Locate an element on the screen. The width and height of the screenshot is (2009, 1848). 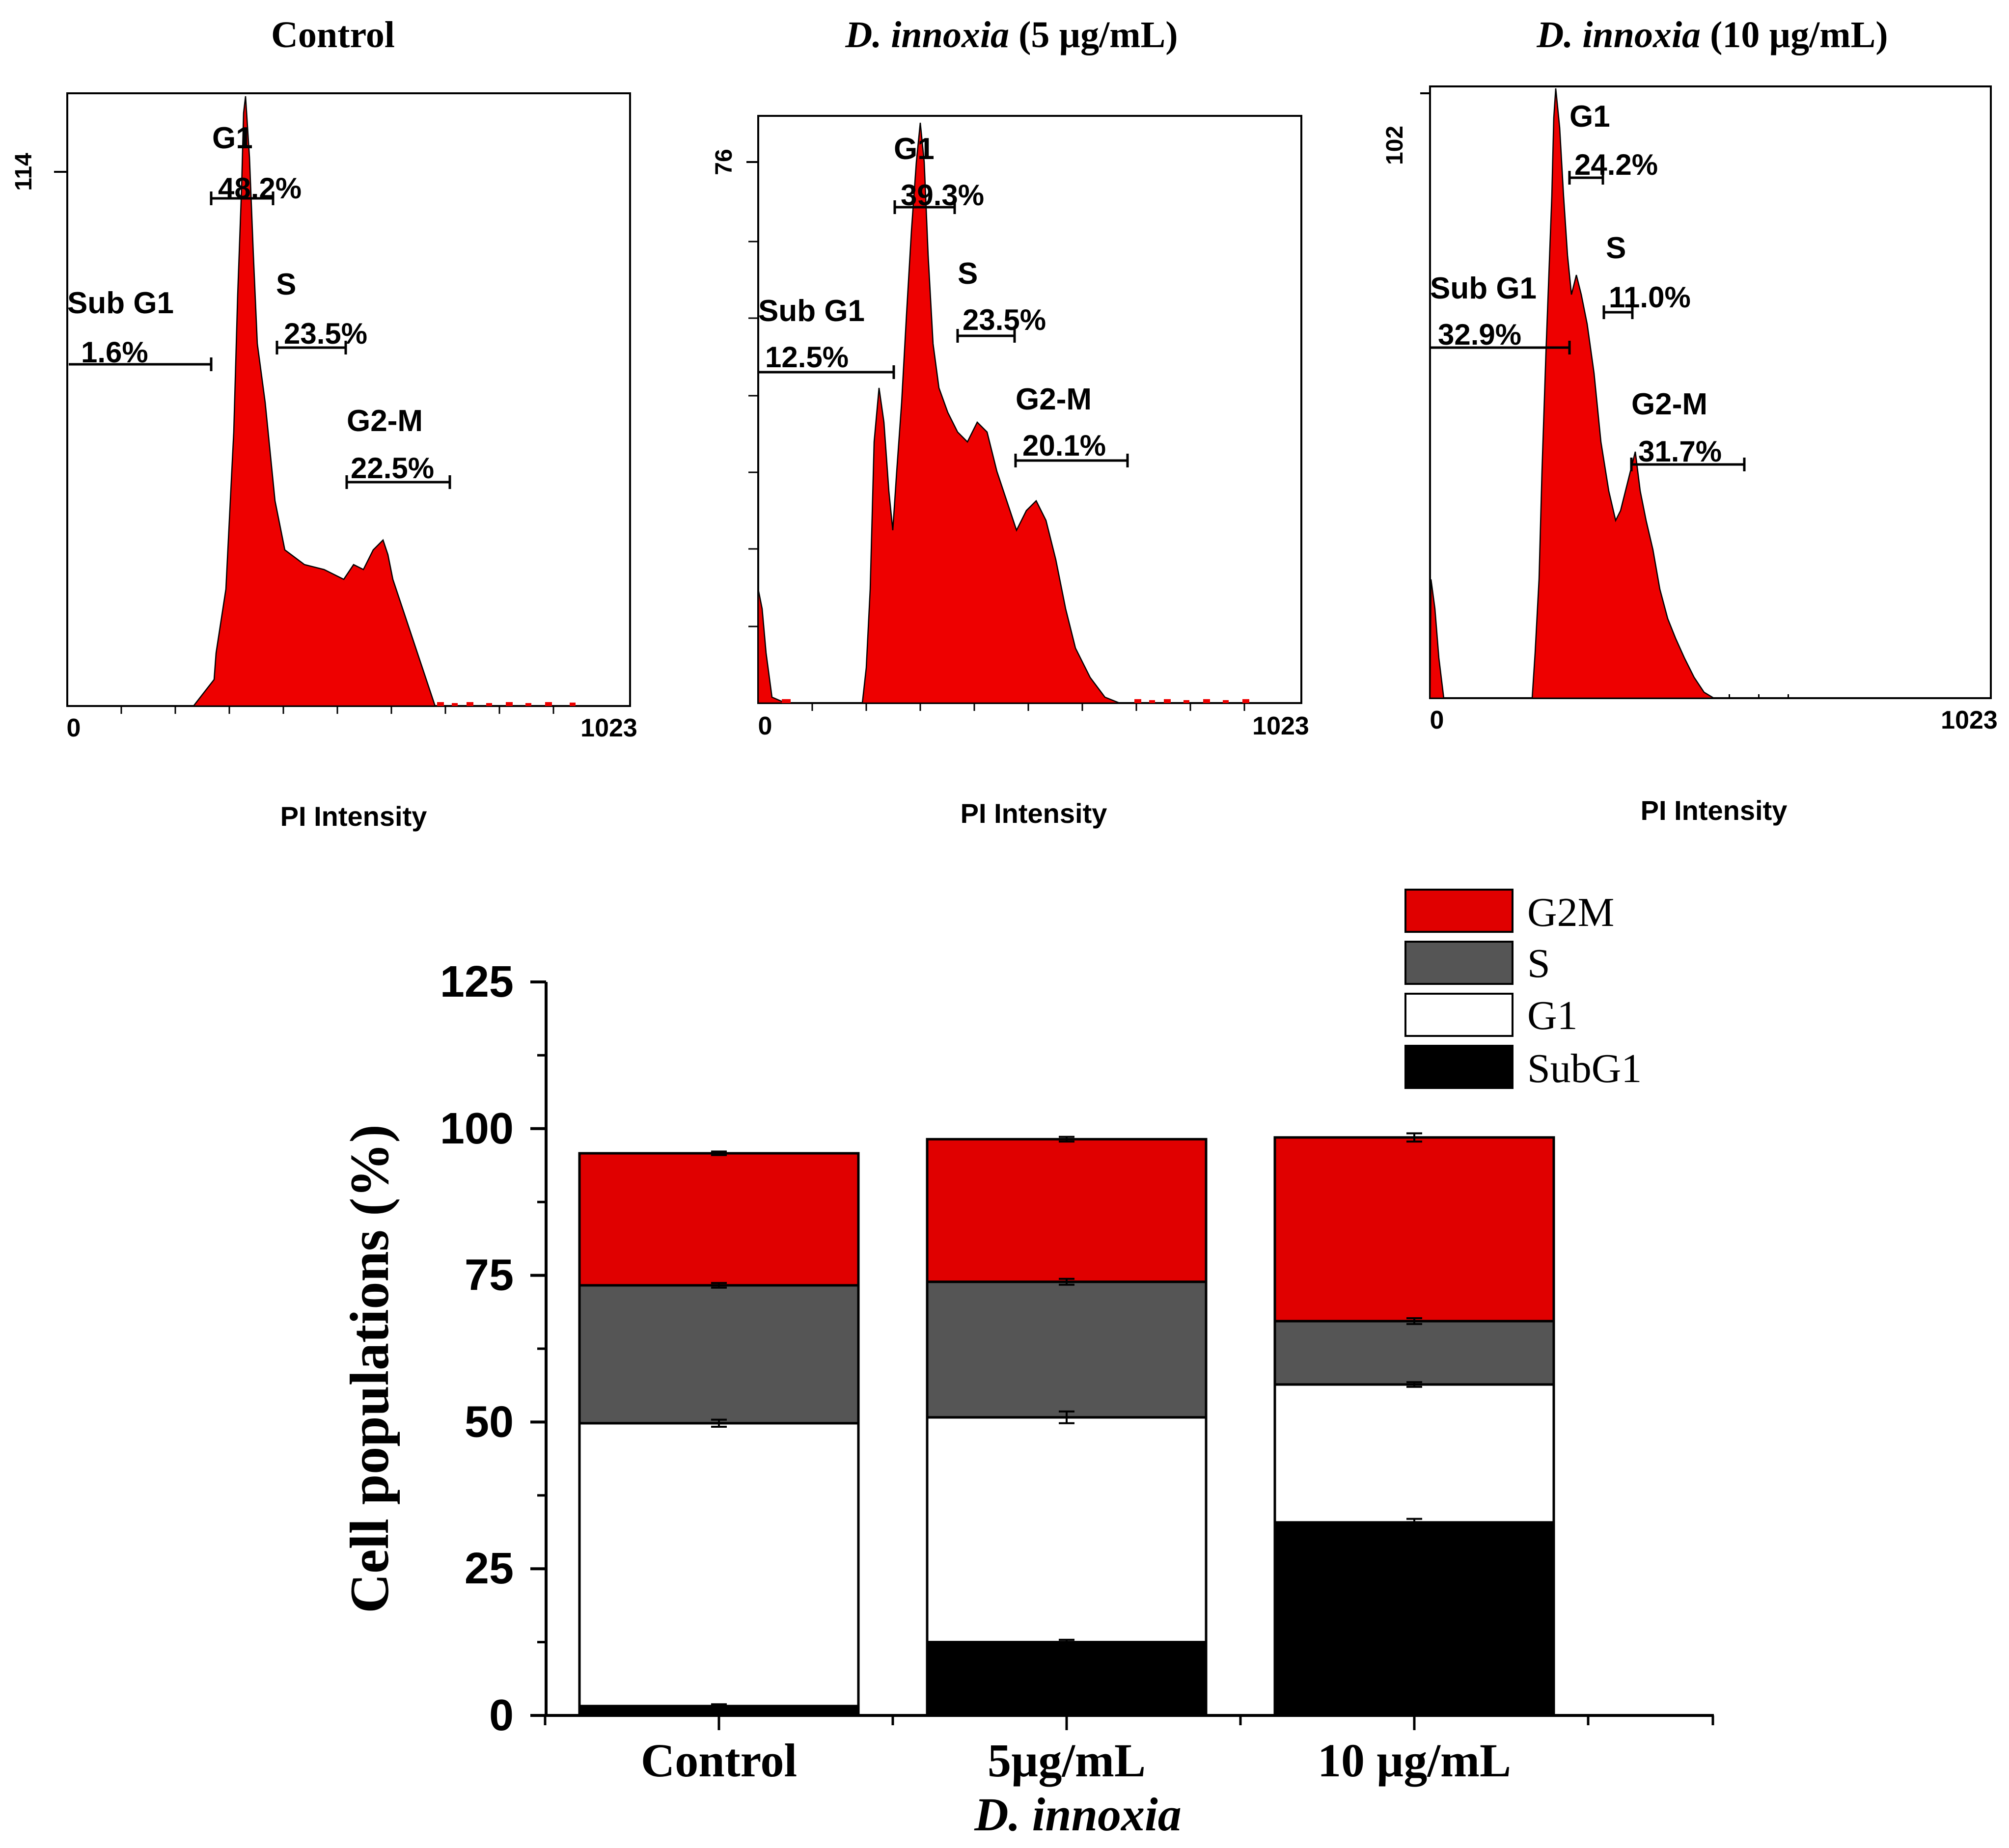
legend-label-g1: G1 is located at coordinates (1552, 1015).